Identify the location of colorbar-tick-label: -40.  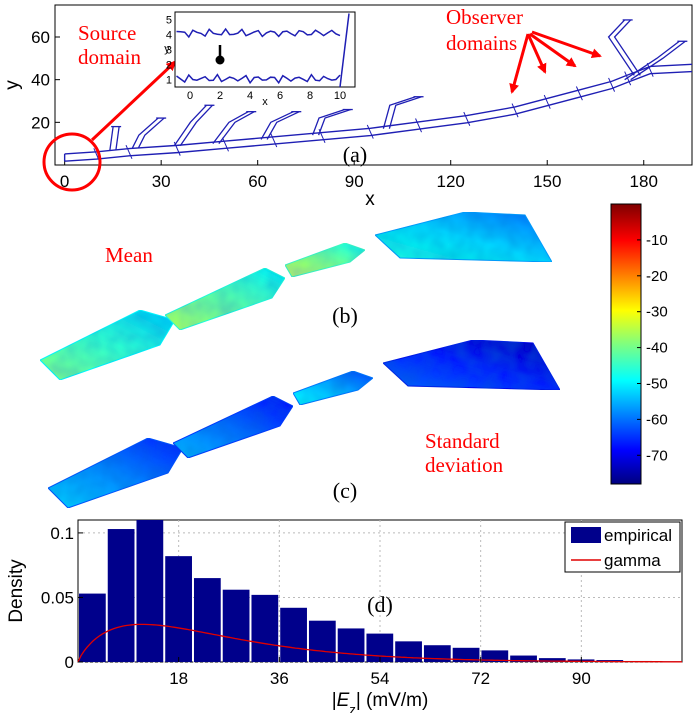
(657, 348).